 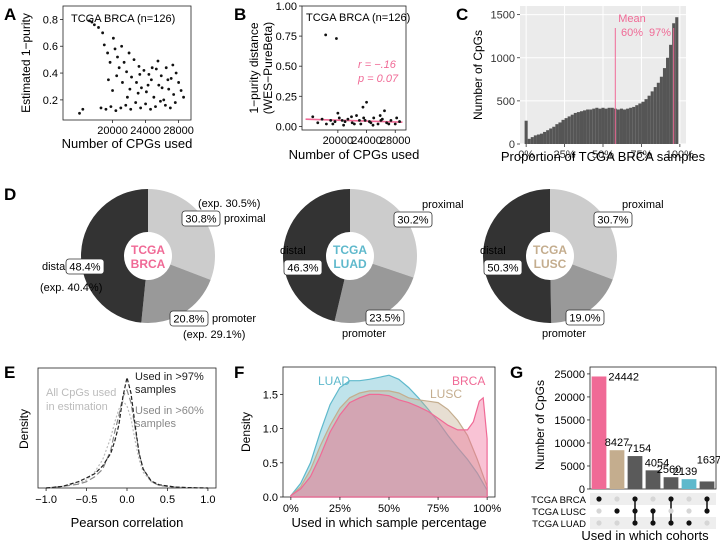 I want to click on panel-e-xtick-label: −1.0, so click(x=46, y=500).